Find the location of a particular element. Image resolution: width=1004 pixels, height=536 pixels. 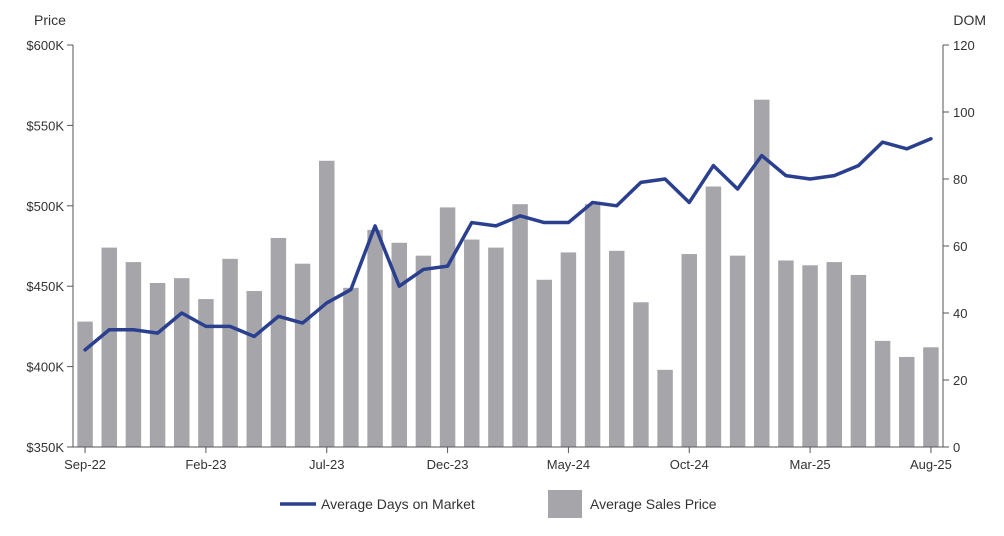

y-left-ticks: $350K $400K $450K $500K $550K $600K is located at coordinates (49, 246).